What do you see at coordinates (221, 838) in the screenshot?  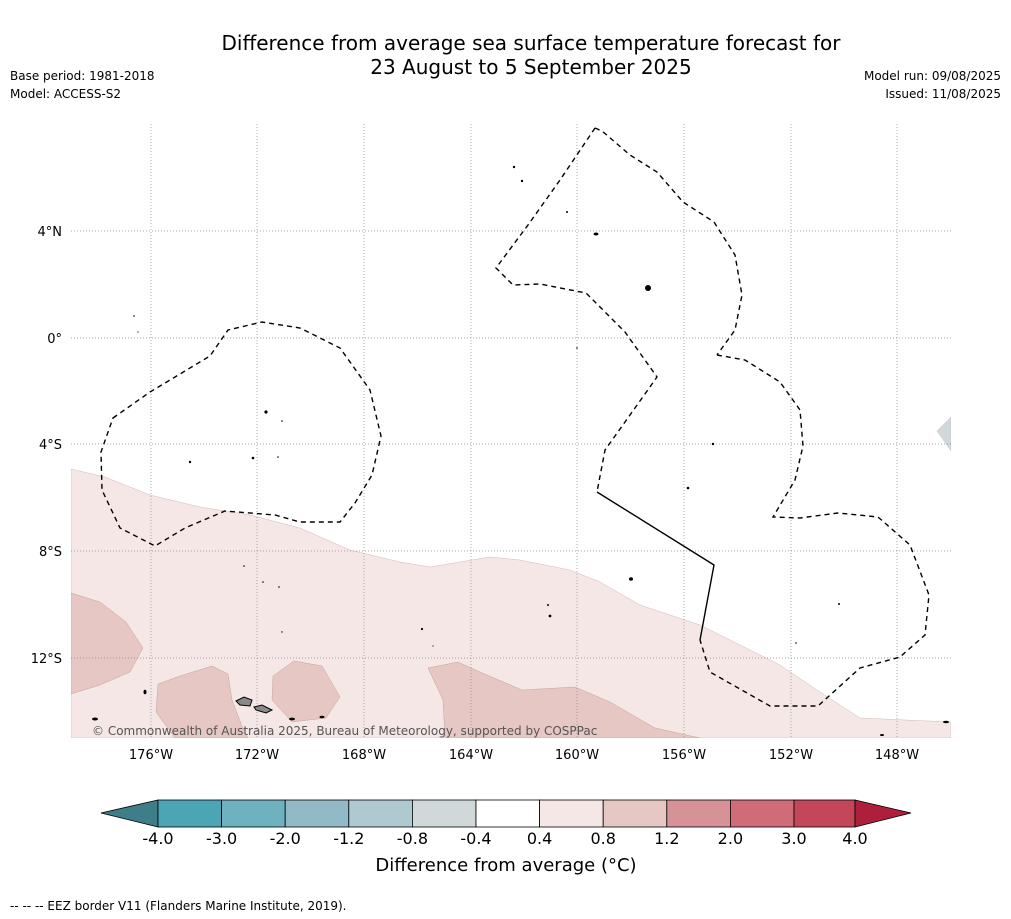 I see `colorbar-tick: -3.0` at bounding box center [221, 838].